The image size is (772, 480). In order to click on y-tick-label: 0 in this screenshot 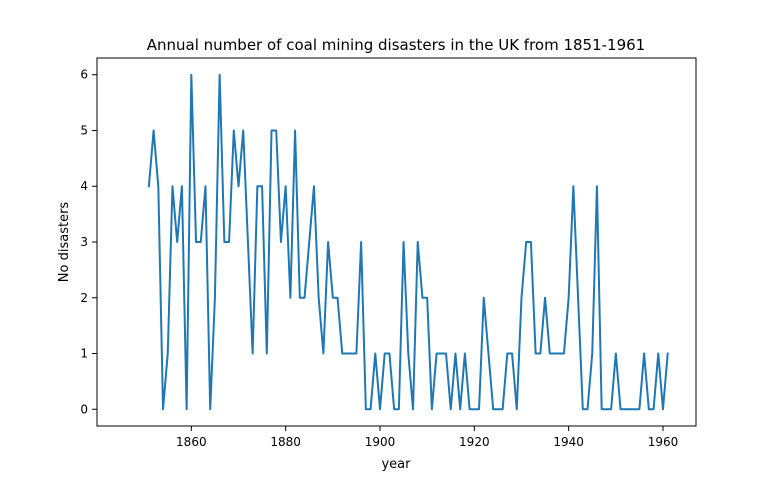, I will do `click(84, 409)`.